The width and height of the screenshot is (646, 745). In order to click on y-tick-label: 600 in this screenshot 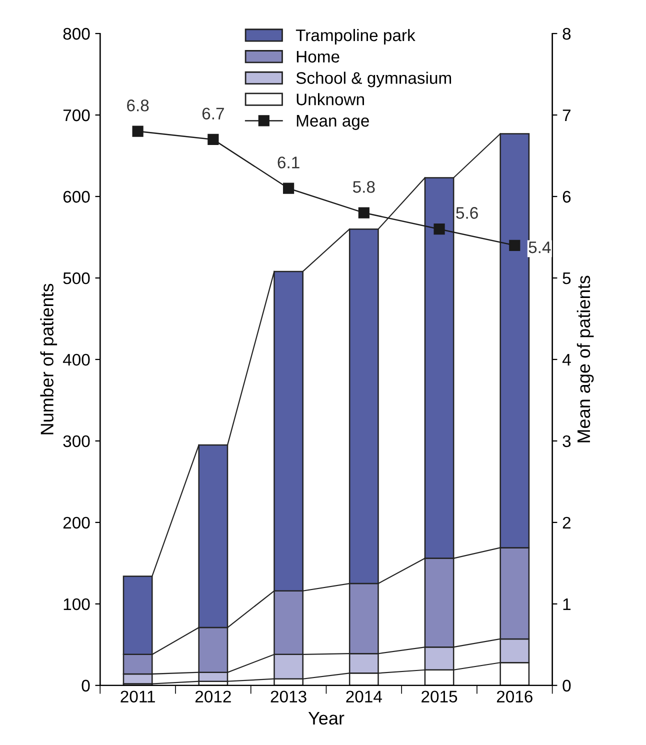, I will do `click(76, 196)`.